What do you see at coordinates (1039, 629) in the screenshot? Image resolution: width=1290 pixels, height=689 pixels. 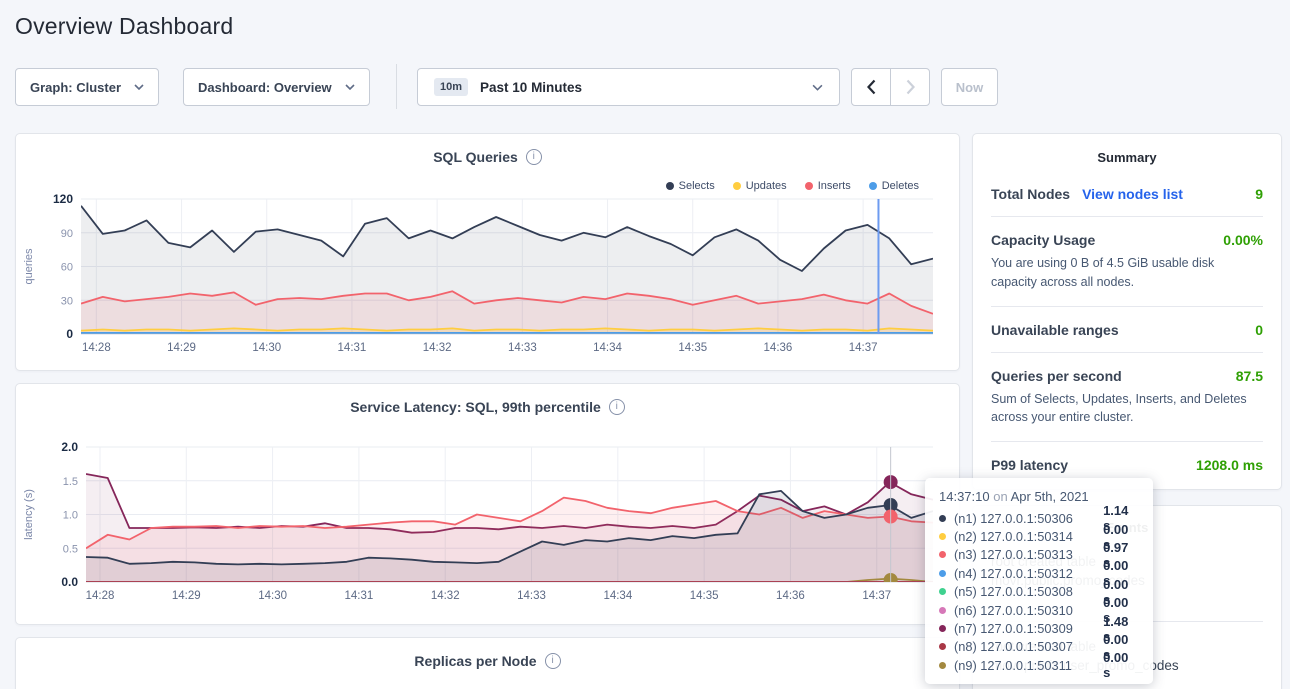 I see `tooltip-node-row: (n7) 127.0.0.1:50309 1.48 s` at bounding box center [1039, 629].